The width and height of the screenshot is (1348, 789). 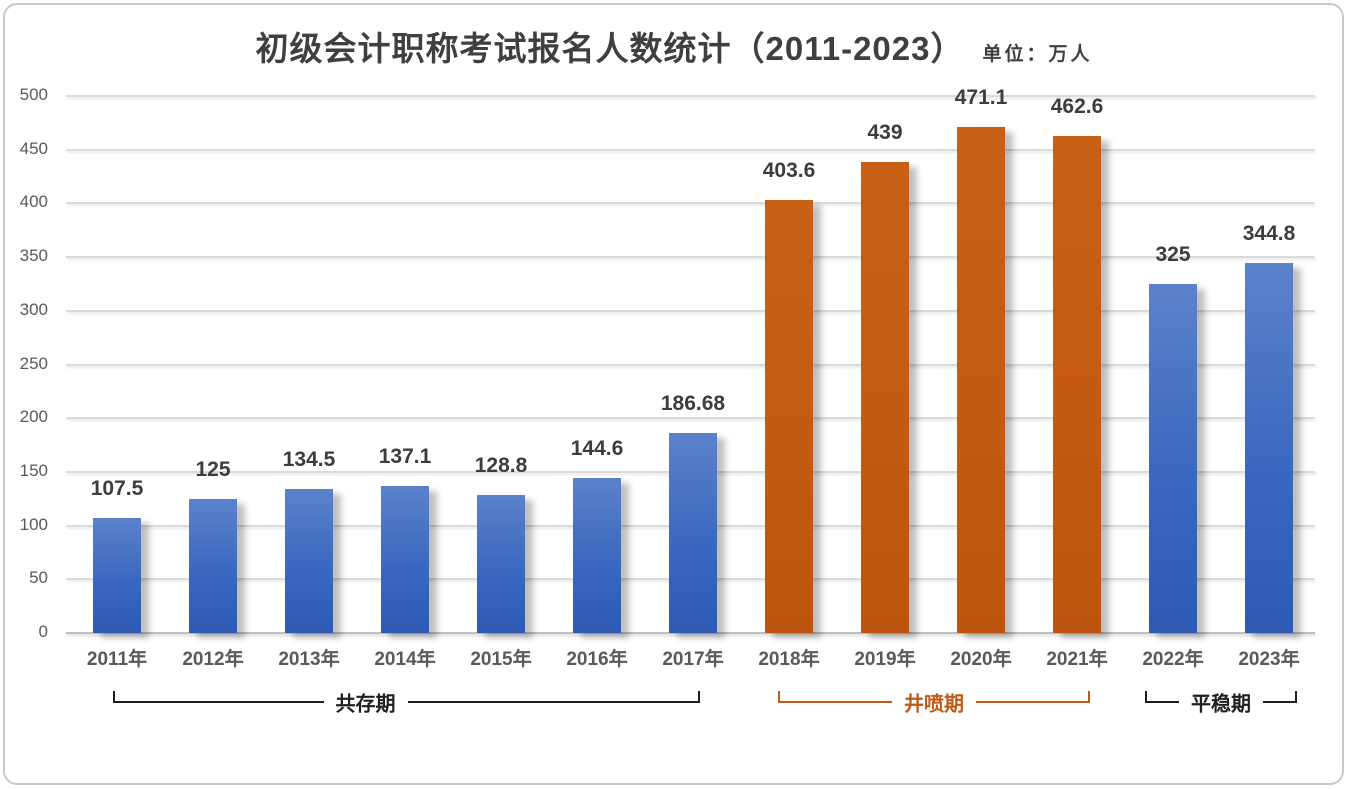 I want to click on x-axis-label: 2020年, so click(x=981, y=659).